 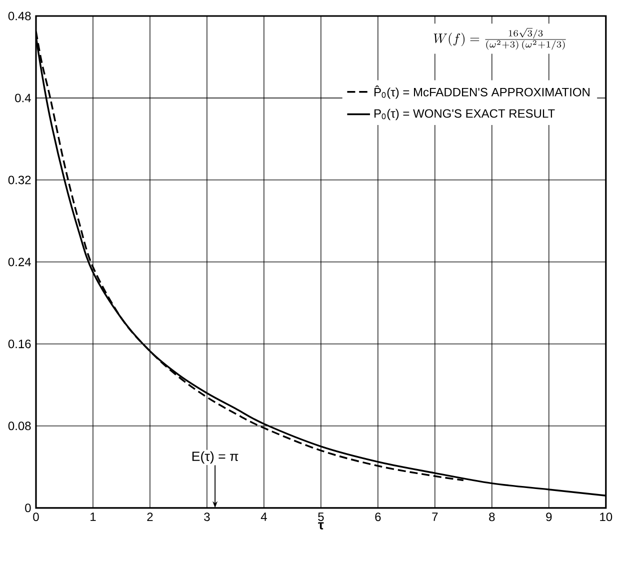 I want to click on x-tick-label: 1, so click(x=93, y=516).